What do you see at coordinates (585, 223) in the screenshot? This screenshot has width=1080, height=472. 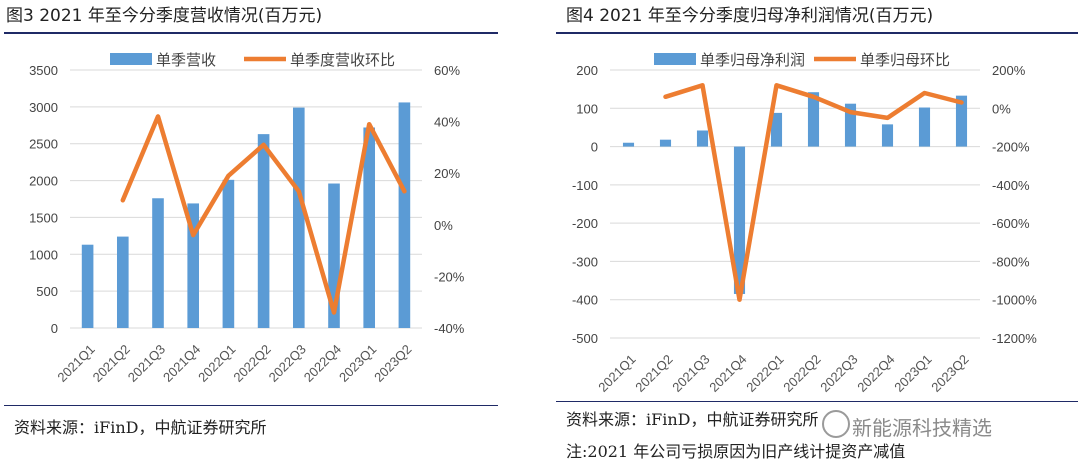 I see `y-left-tick-label: -200` at bounding box center [585, 223].